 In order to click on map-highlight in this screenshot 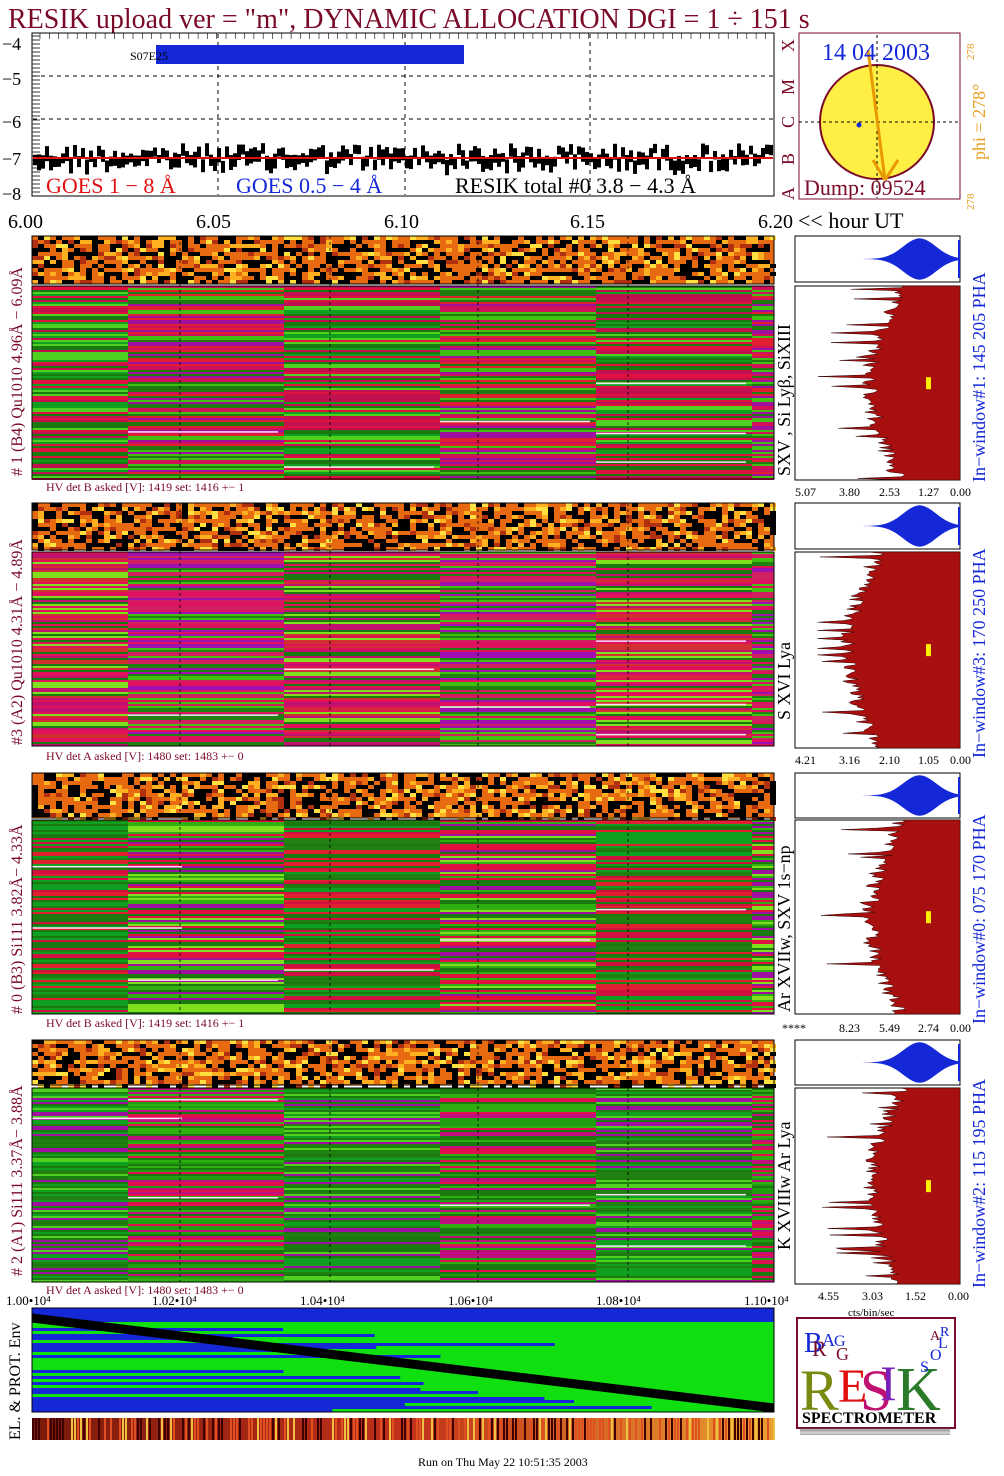, I will do `click(203, 715)`.